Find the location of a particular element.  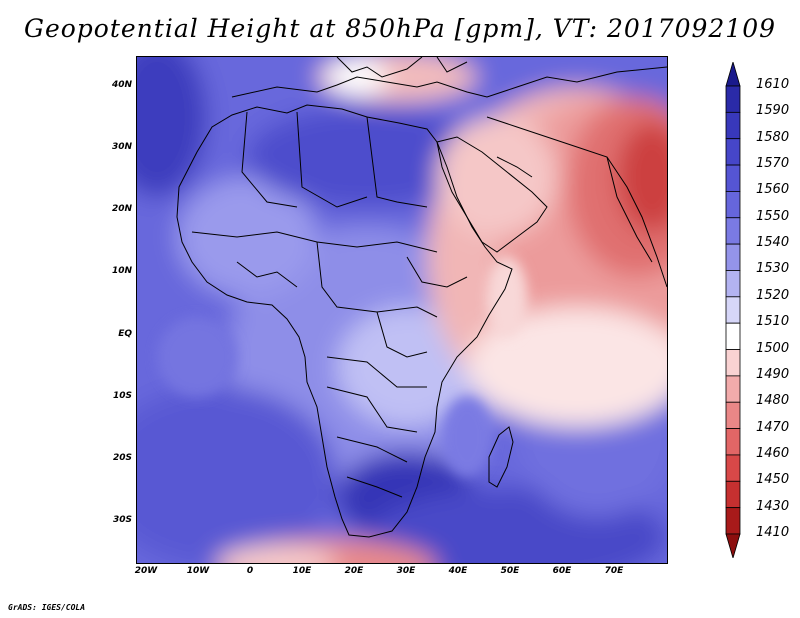

lat-label-30s: 30S is located at coordinates (122, 520).